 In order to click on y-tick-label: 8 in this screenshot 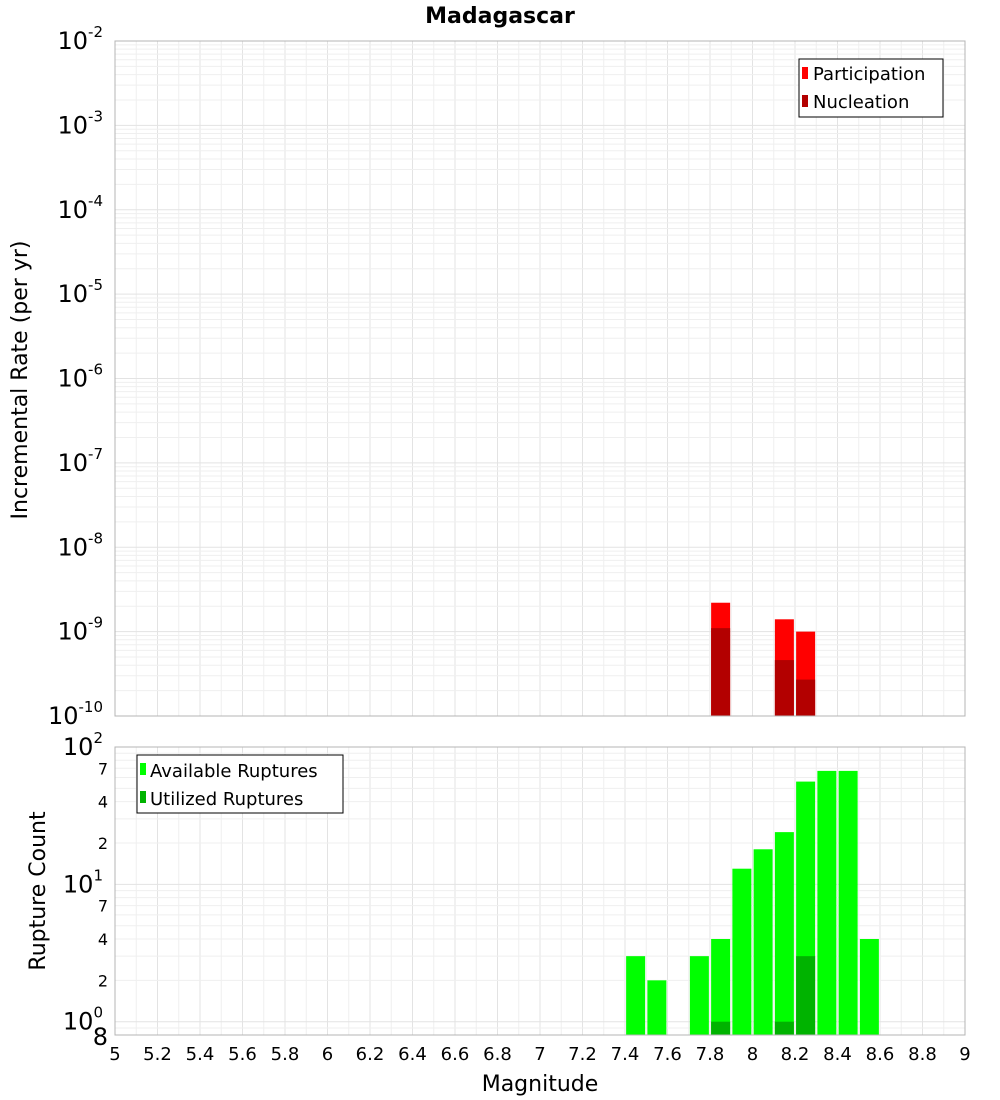, I will do `click(100, 1037)`.